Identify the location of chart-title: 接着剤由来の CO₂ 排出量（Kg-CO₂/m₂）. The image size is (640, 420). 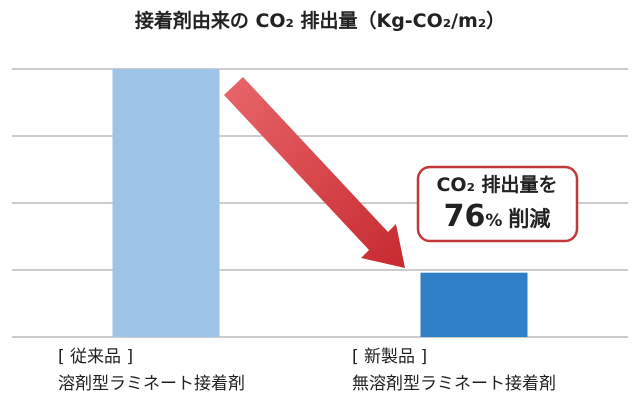
(320, 20).